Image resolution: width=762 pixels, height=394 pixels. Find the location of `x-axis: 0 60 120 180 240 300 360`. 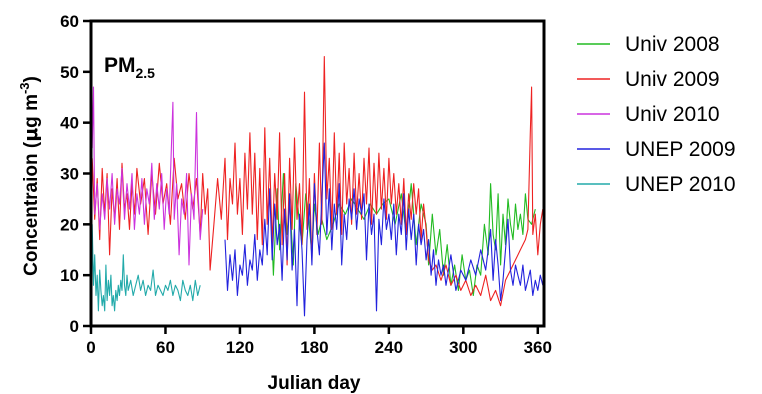

x-axis: 0 60 120 180 240 300 360 is located at coordinates (319, 341).